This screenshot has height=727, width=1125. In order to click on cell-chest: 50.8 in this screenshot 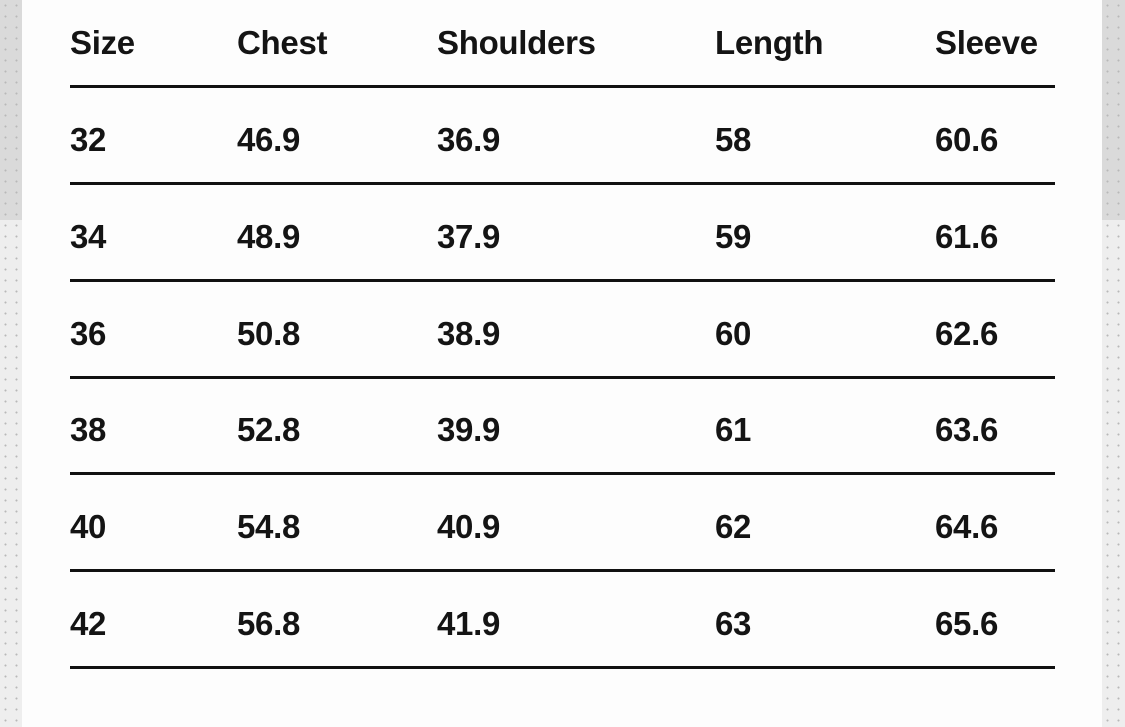, I will do `click(269, 333)`.